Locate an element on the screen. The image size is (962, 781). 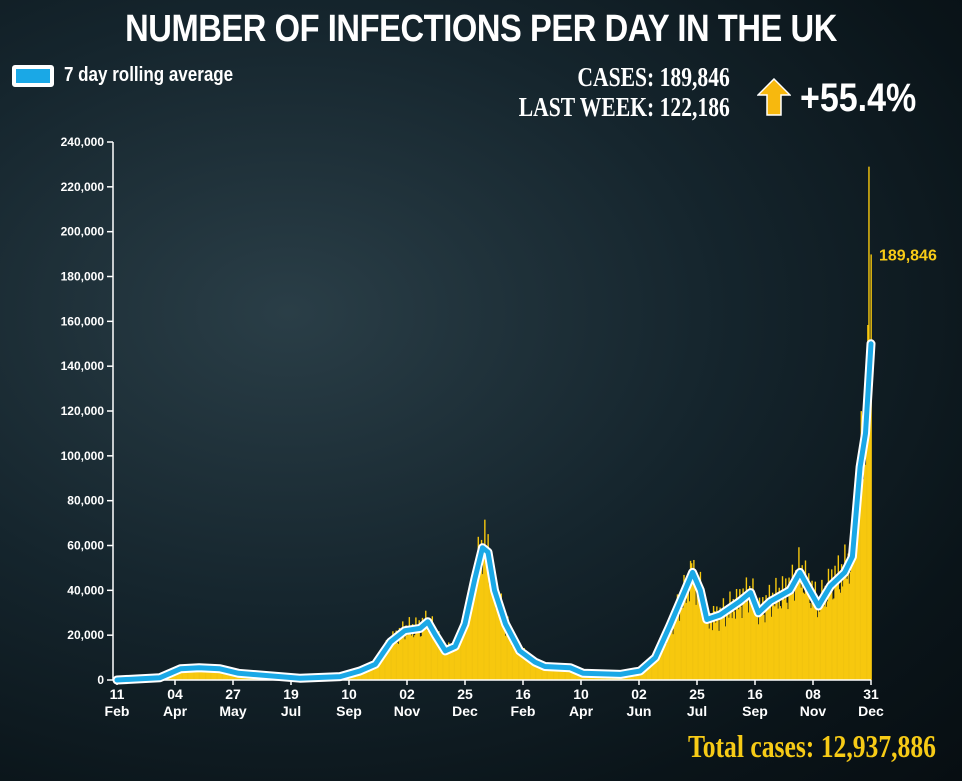
x-tick-day: 11 is located at coordinates (117, 694).